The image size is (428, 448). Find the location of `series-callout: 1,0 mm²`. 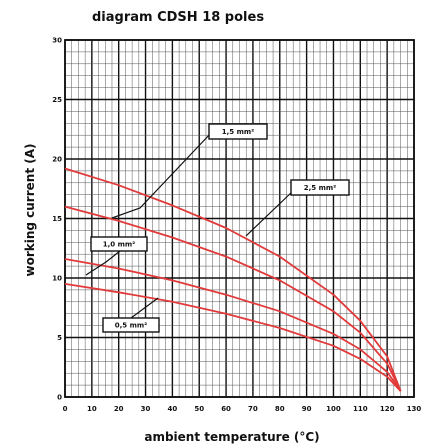

series-callout: 1,0 mm² is located at coordinates (116, 256).